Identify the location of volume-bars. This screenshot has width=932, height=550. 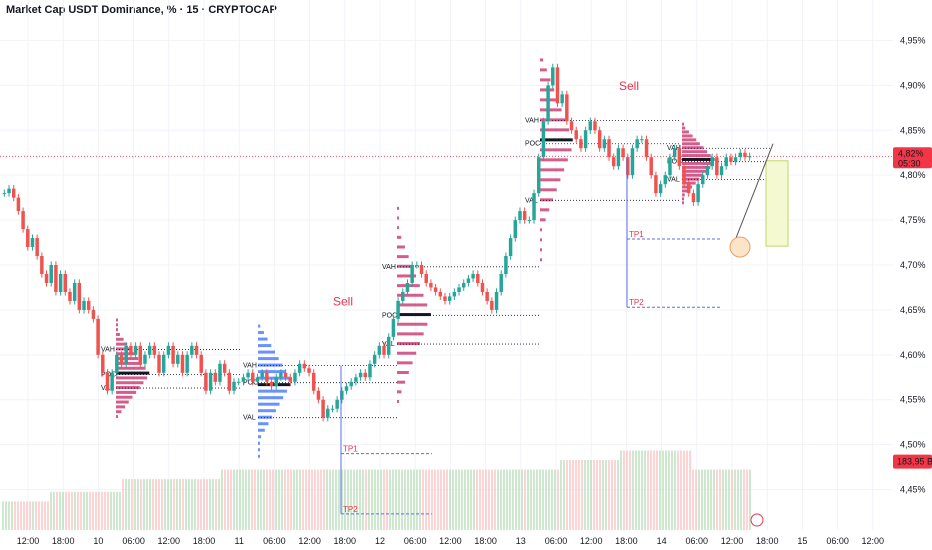
(376, 490).